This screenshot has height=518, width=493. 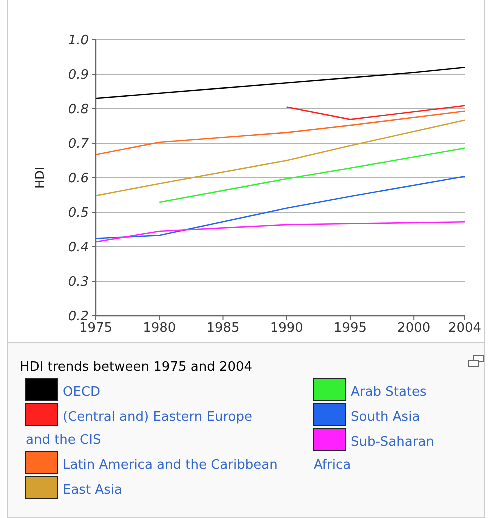 What do you see at coordinates (414, 328) in the screenshot?
I see `x-tick-label: 2000` at bounding box center [414, 328].